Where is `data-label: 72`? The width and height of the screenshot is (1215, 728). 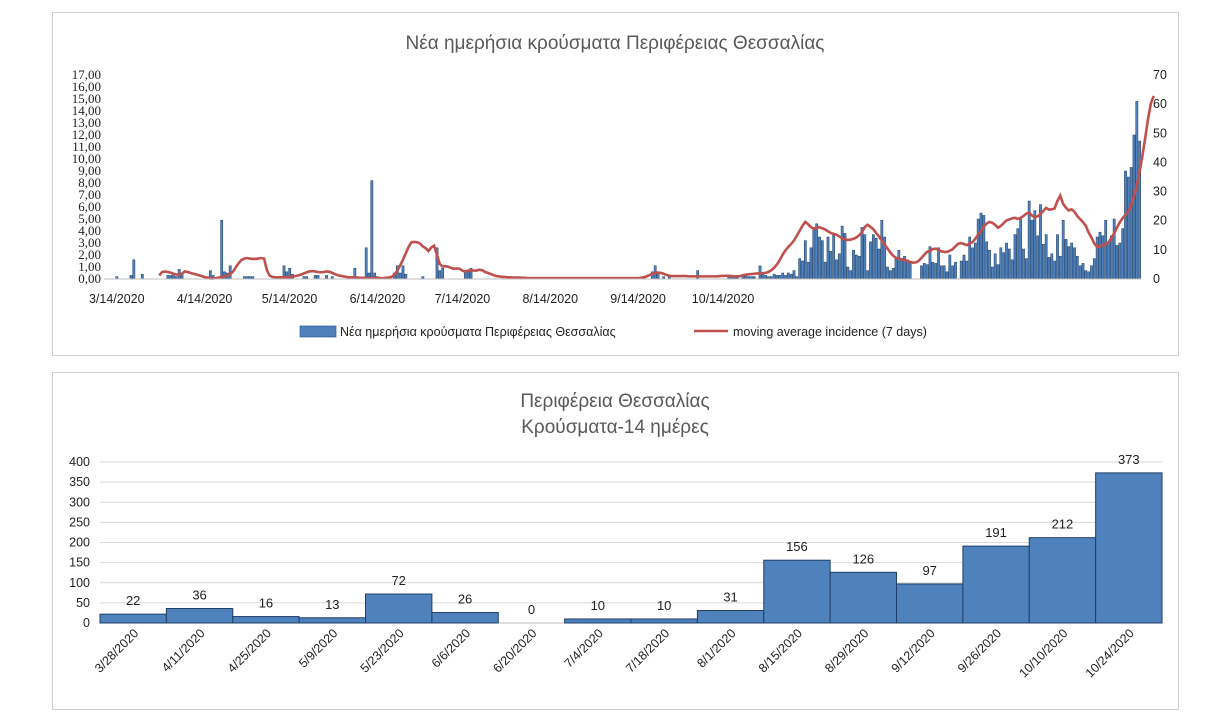 data-label: 72 is located at coordinates (398, 580).